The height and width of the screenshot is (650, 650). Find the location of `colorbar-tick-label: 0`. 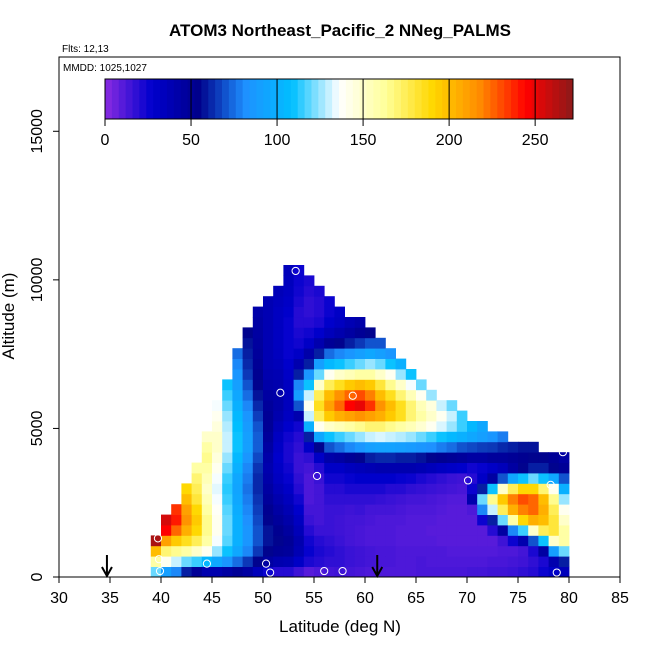

colorbar-tick-label: 0 is located at coordinates (105, 140).